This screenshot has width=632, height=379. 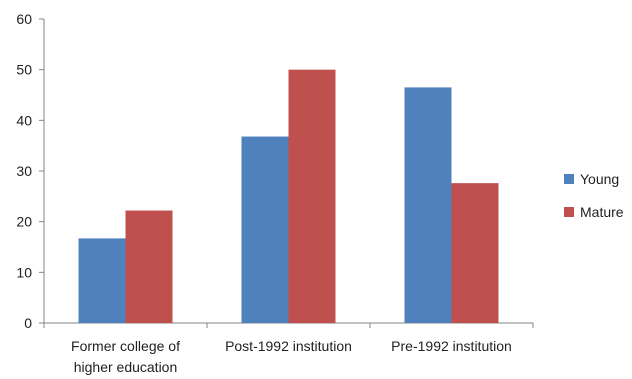 What do you see at coordinates (24, 19) in the screenshot?
I see `y-tick-label: 60` at bounding box center [24, 19].